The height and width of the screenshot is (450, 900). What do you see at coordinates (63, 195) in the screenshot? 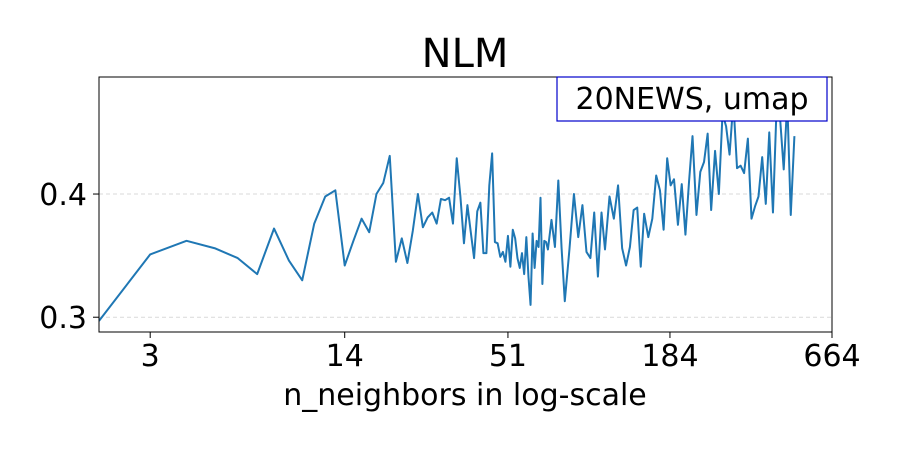
I see `y-tick-label: 0.4` at bounding box center [63, 195].